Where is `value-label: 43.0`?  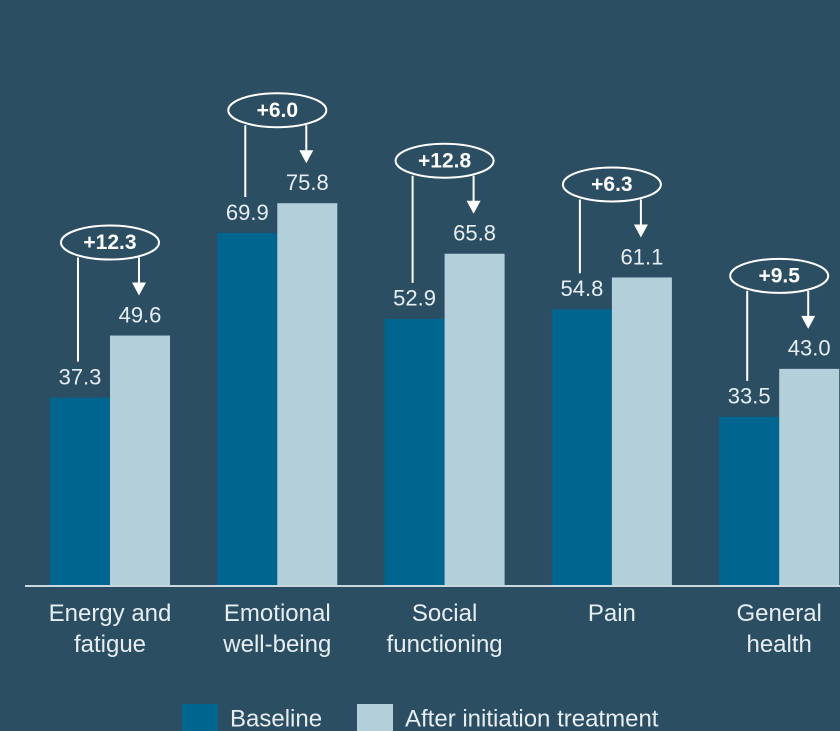 value-label: 43.0 is located at coordinates (809, 348).